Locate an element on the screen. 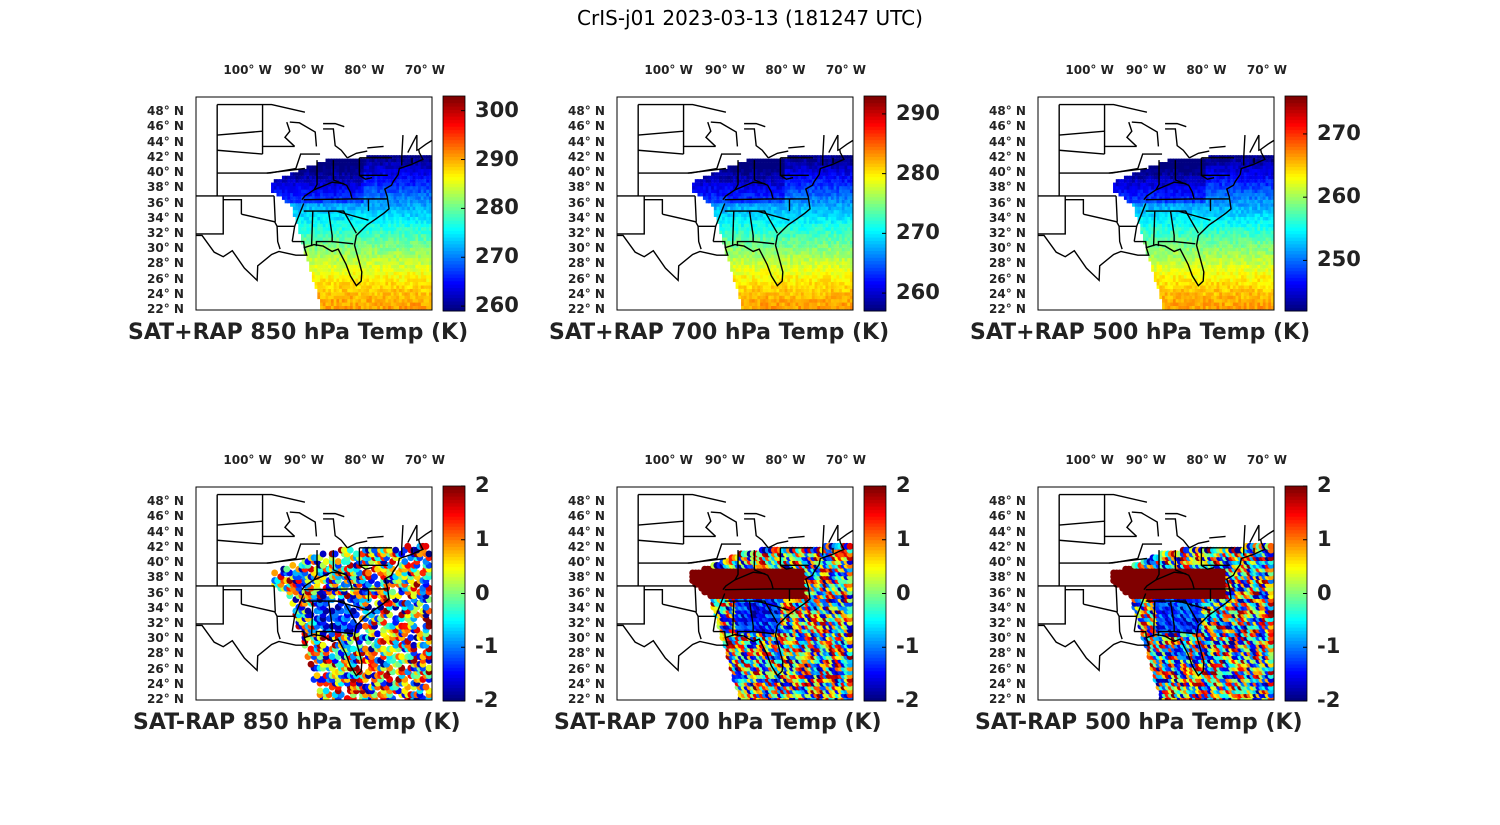 This screenshot has height=825, width=1500. lat-tick-label: 46° N is located at coordinates (165, 126).